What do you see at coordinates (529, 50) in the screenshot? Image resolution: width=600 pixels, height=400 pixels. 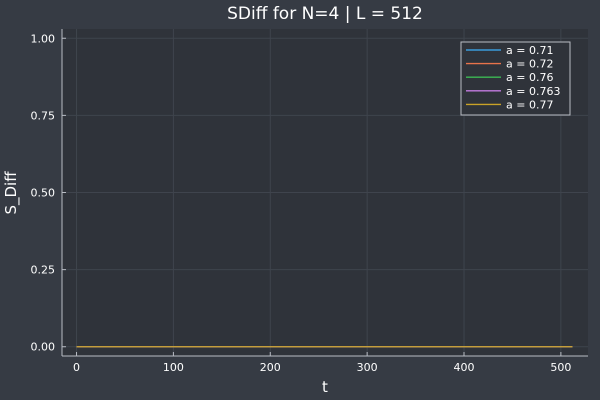 I see `legend-label: a = 0.71` at bounding box center [529, 50].